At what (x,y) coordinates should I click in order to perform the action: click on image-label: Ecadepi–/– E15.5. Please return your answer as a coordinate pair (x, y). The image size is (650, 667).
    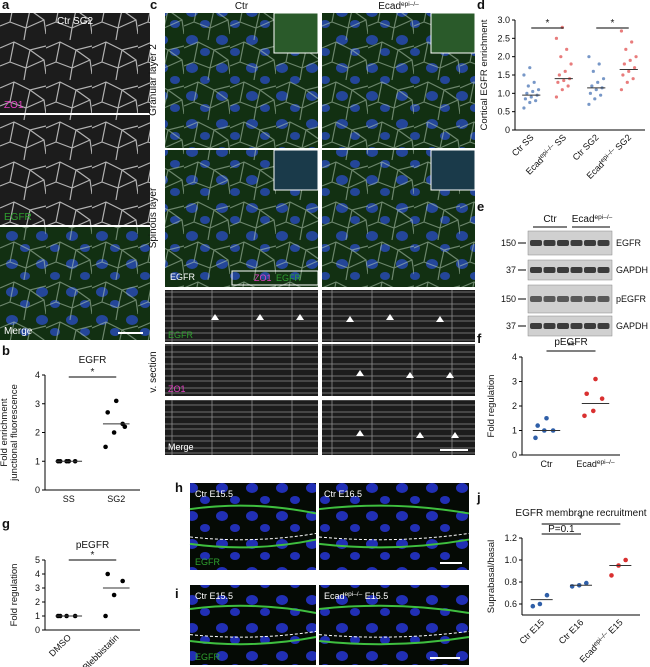
    Looking at the image, I should click on (356, 596).